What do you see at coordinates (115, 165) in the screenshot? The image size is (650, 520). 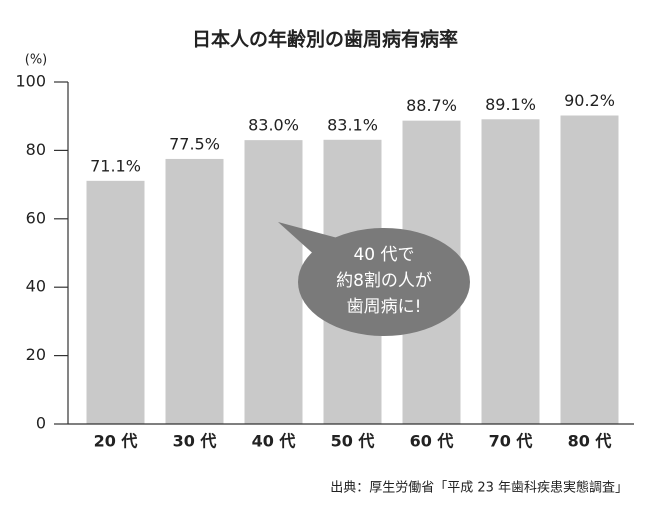 I see `value-label: 71.1%` at bounding box center [115, 165].